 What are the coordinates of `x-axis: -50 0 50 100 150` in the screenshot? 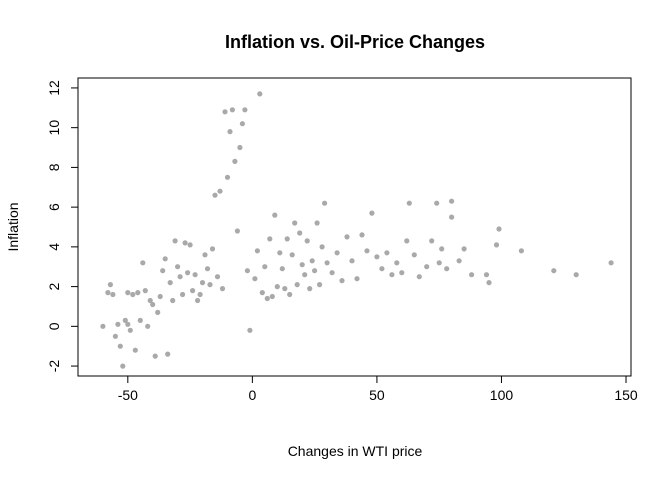 It's located at (378, 389).